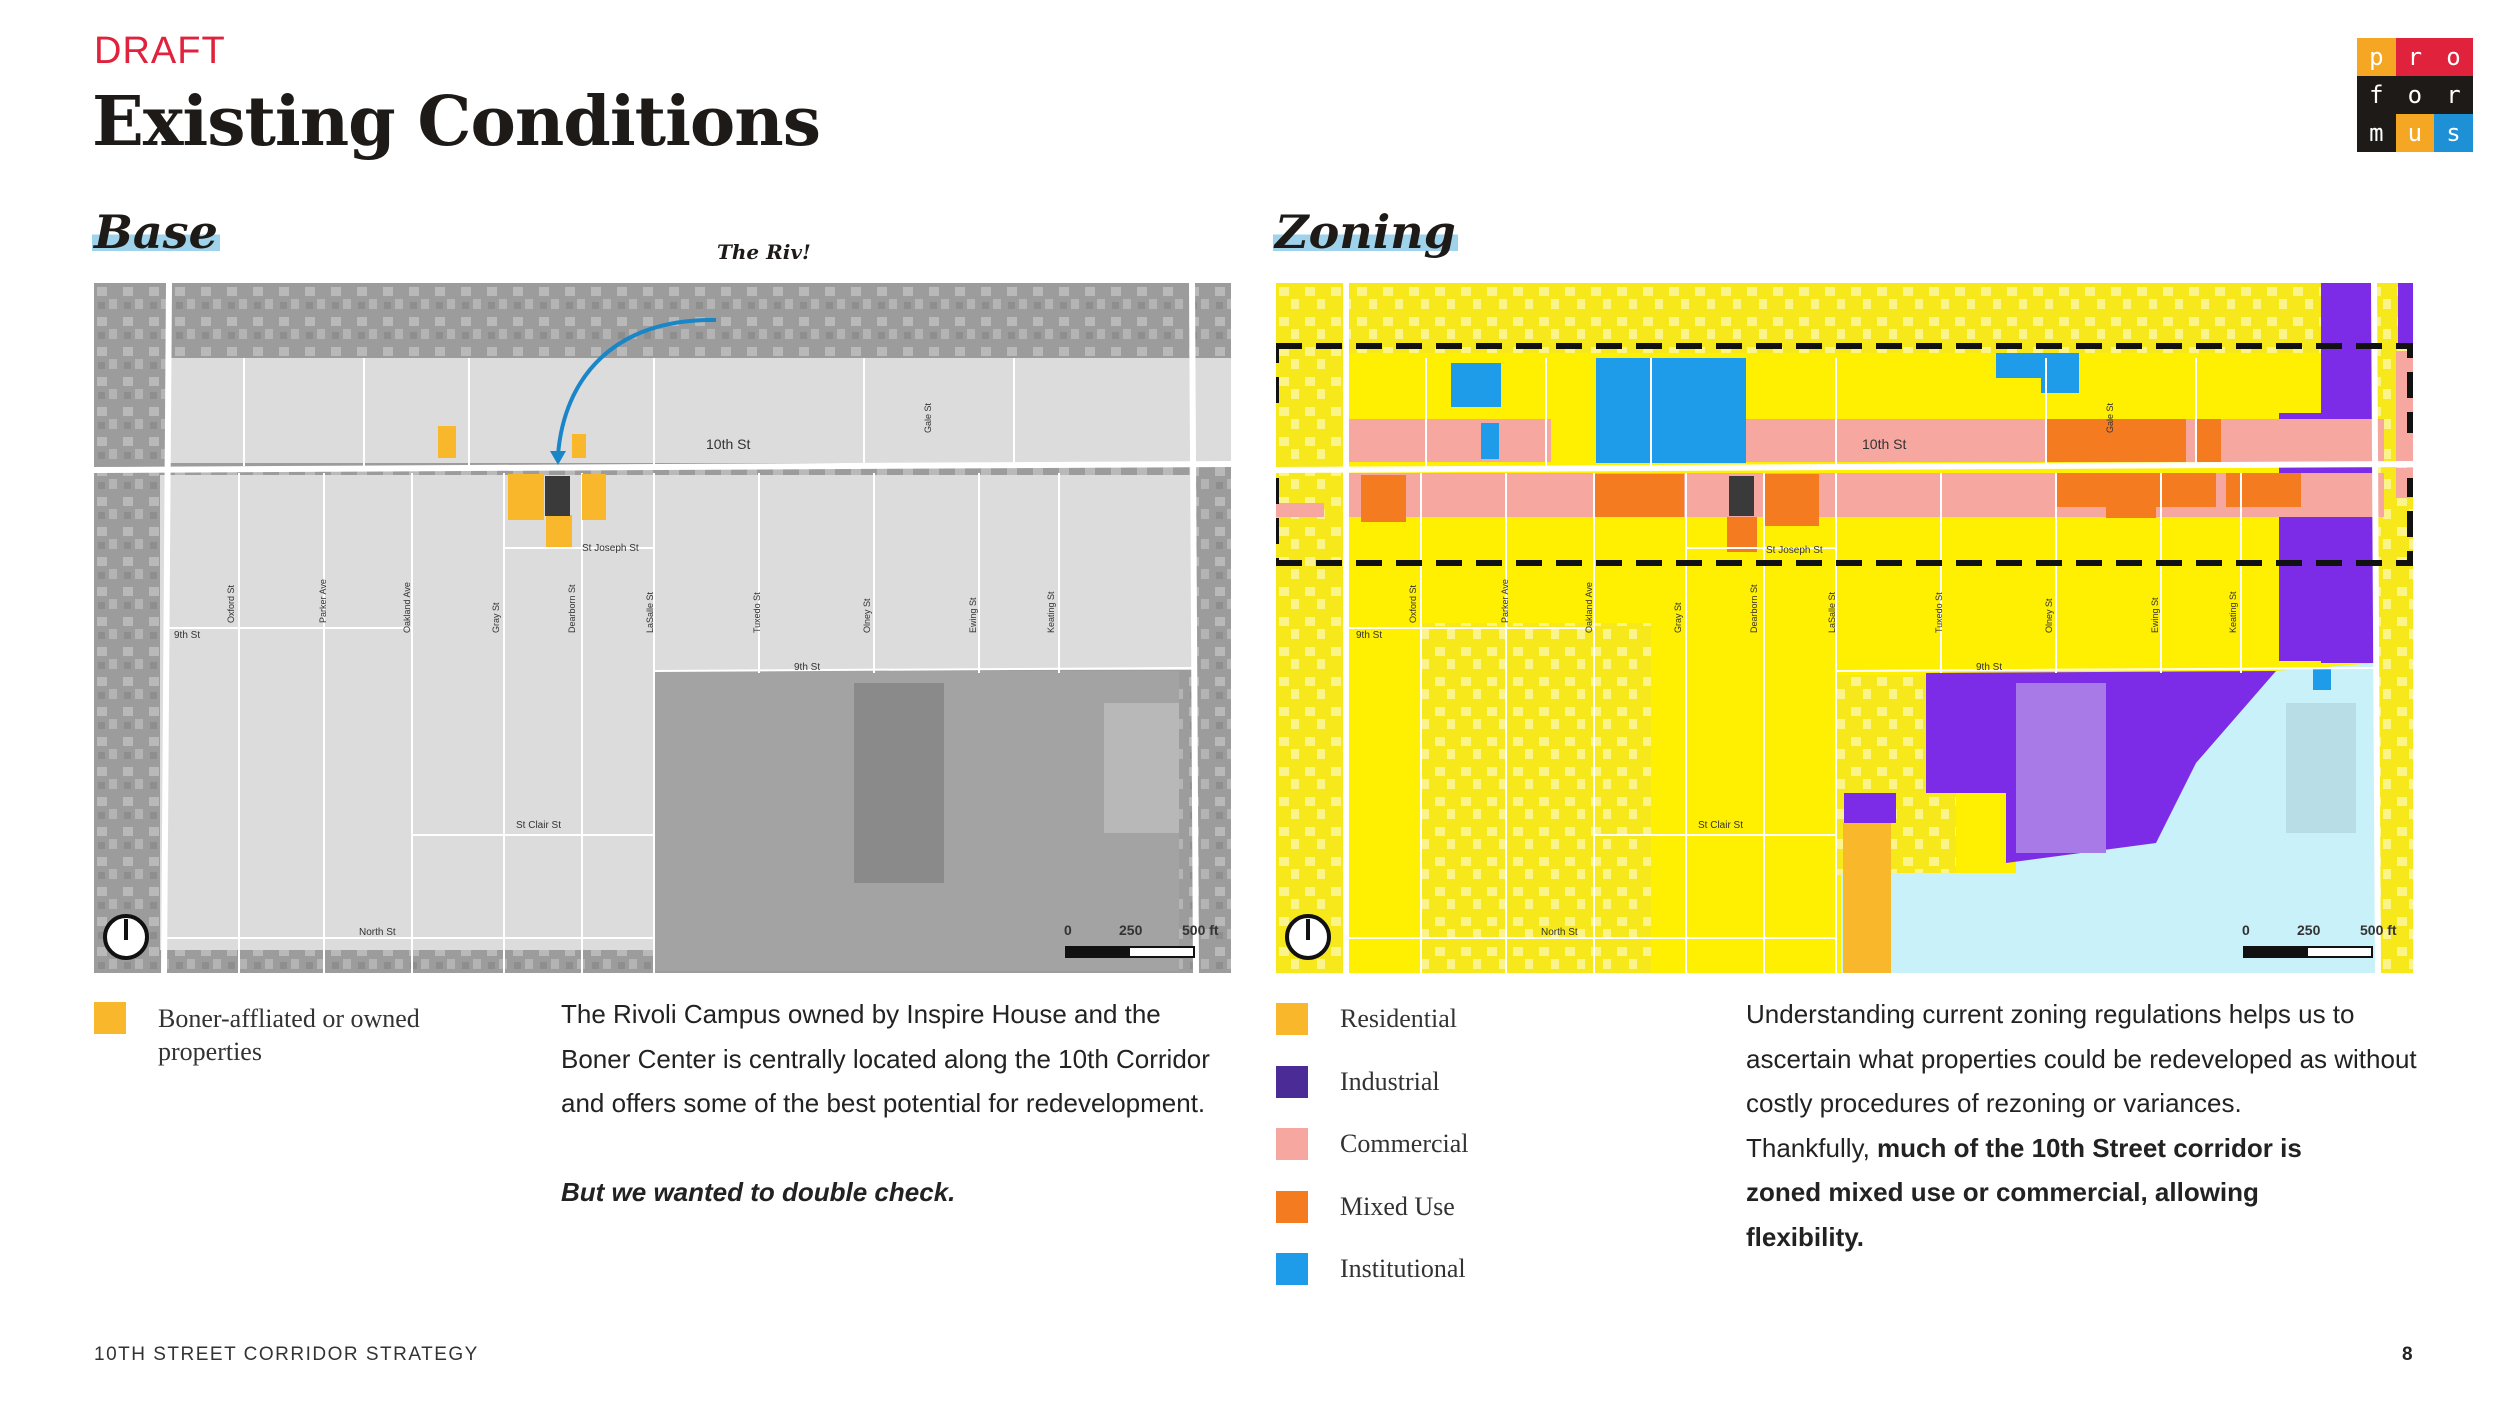 The height and width of the screenshot is (1407, 2500). What do you see at coordinates (1372, 1222) in the screenshot?
I see `legend-item-mixed-use: Mixed Use` at bounding box center [1372, 1222].